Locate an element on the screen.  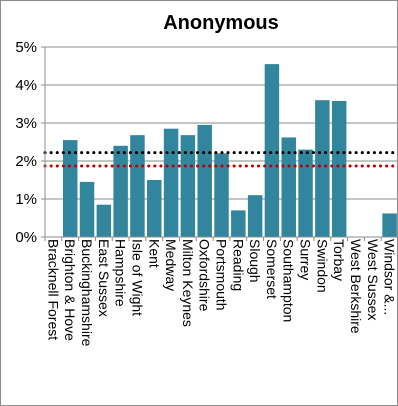
x-tick-label-15: Surrey is located at coordinates (306, 259).